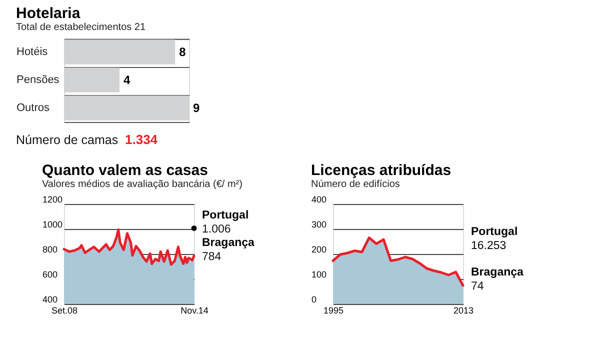 This screenshot has width=610, height=352. What do you see at coordinates (50, 249) in the screenshot?
I see `y-tick-label: 800` at bounding box center [50, 249].